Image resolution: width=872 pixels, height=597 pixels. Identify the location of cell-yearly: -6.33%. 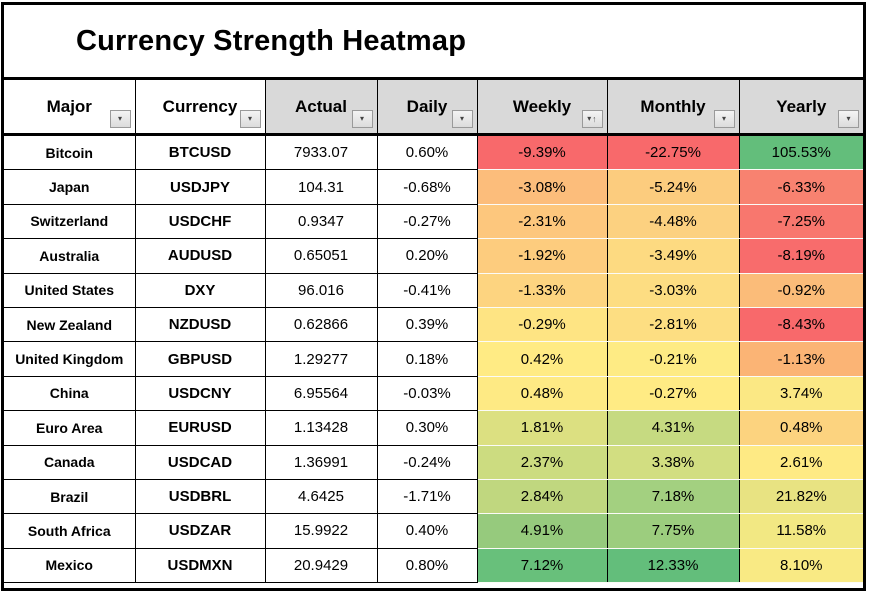
(801, 187).